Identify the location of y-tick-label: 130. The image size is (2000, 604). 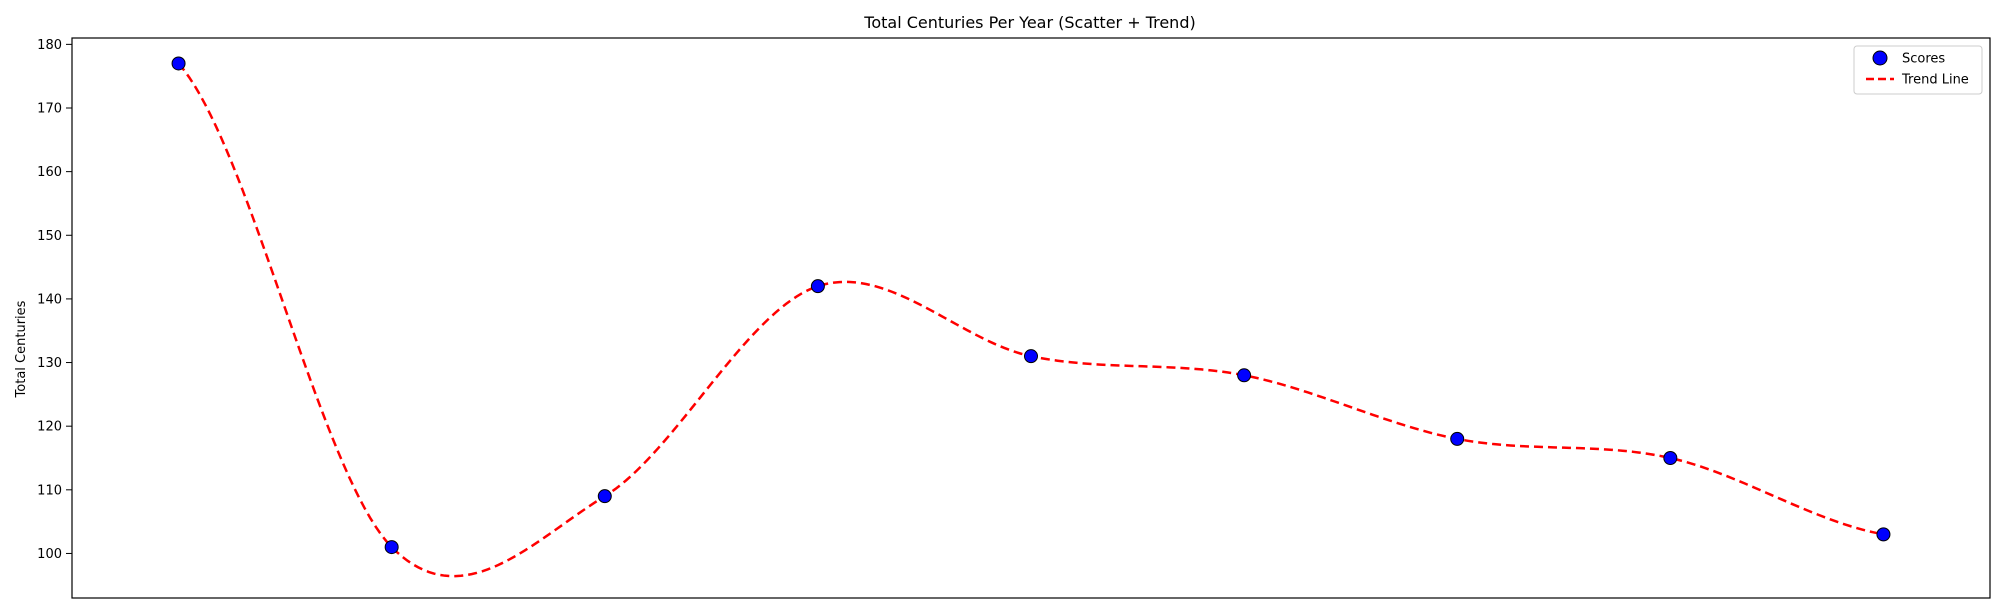
(49, 363).